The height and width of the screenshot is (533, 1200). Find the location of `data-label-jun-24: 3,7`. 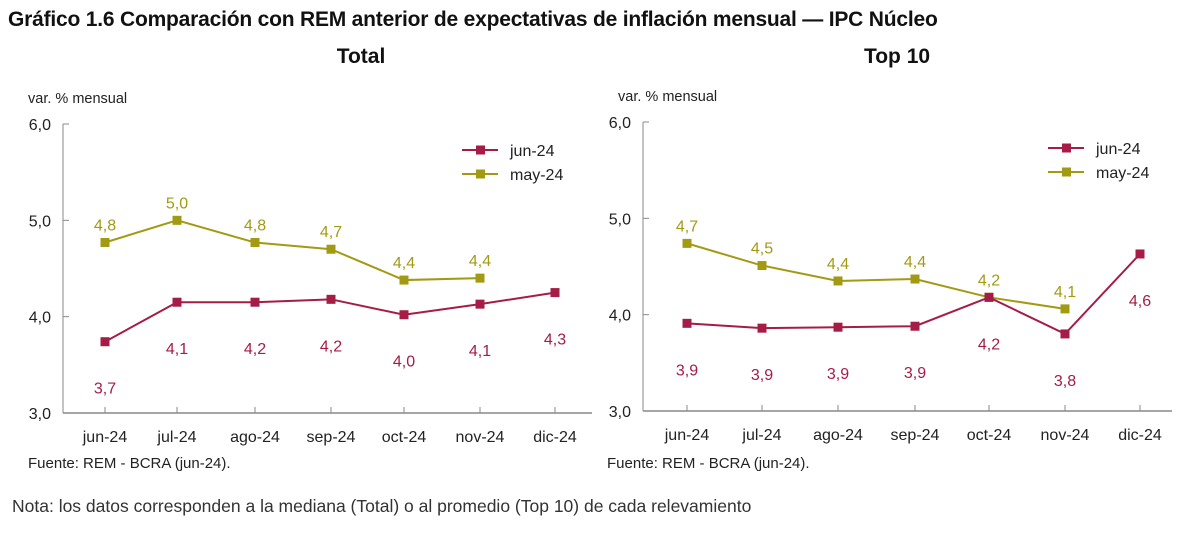

data-label-jun-24: 3,7 is located at coordinates (105, 389).